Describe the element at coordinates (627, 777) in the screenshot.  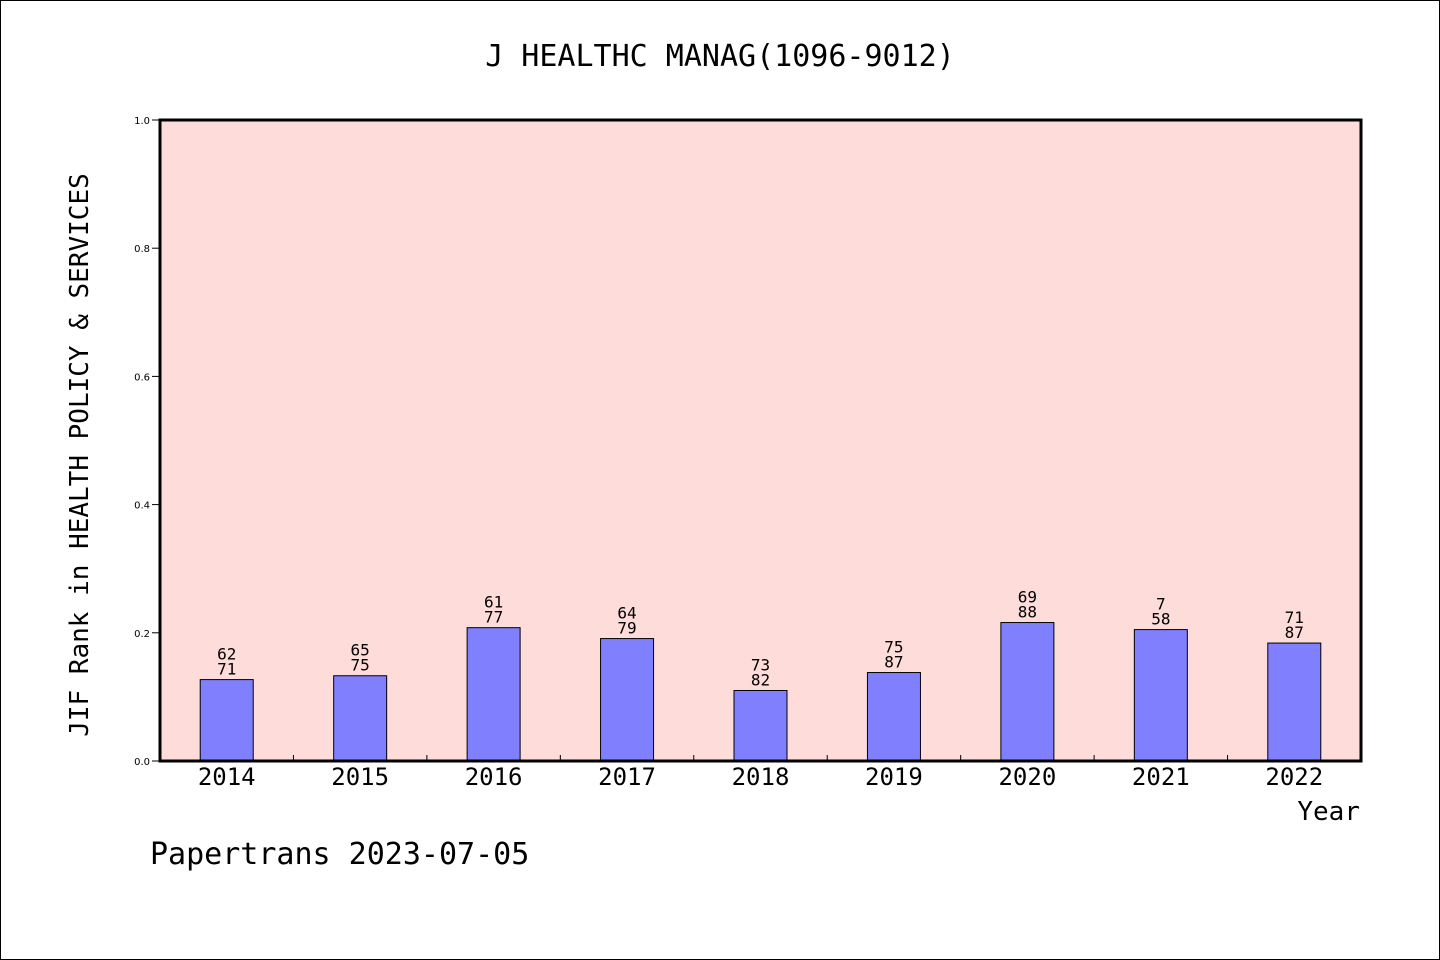
I see `x-tick-label: 2017` at that location.